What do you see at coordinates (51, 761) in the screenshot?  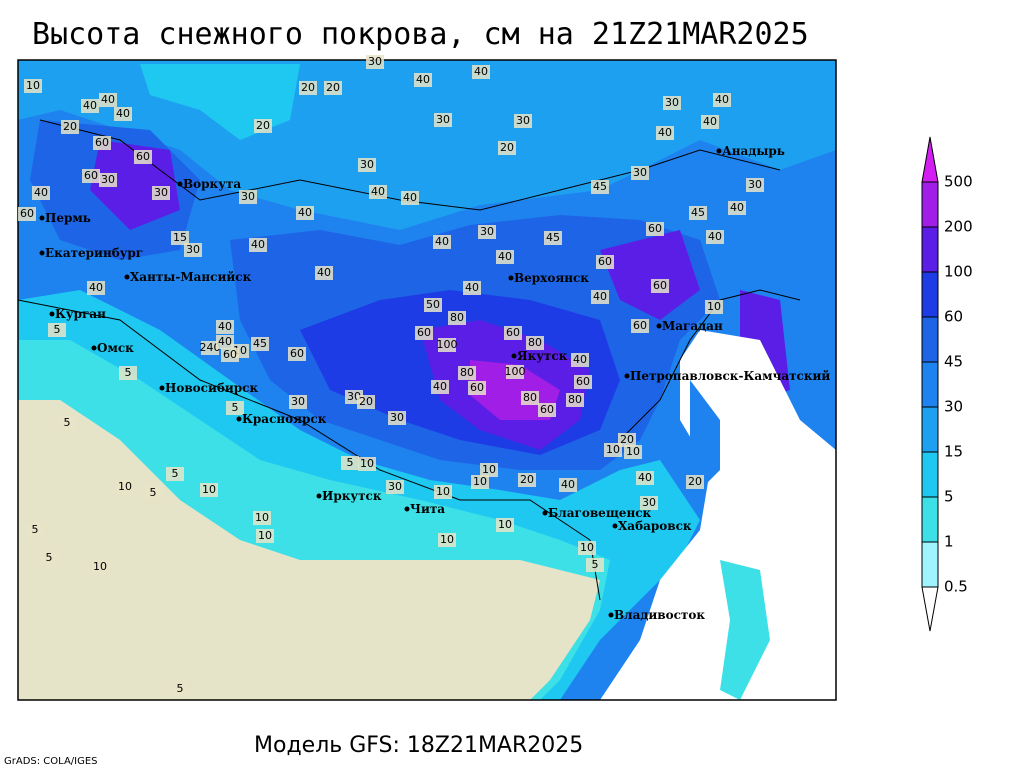 I see `credit: GrADS: COLA/IGES` at bounding box center [51, 761].